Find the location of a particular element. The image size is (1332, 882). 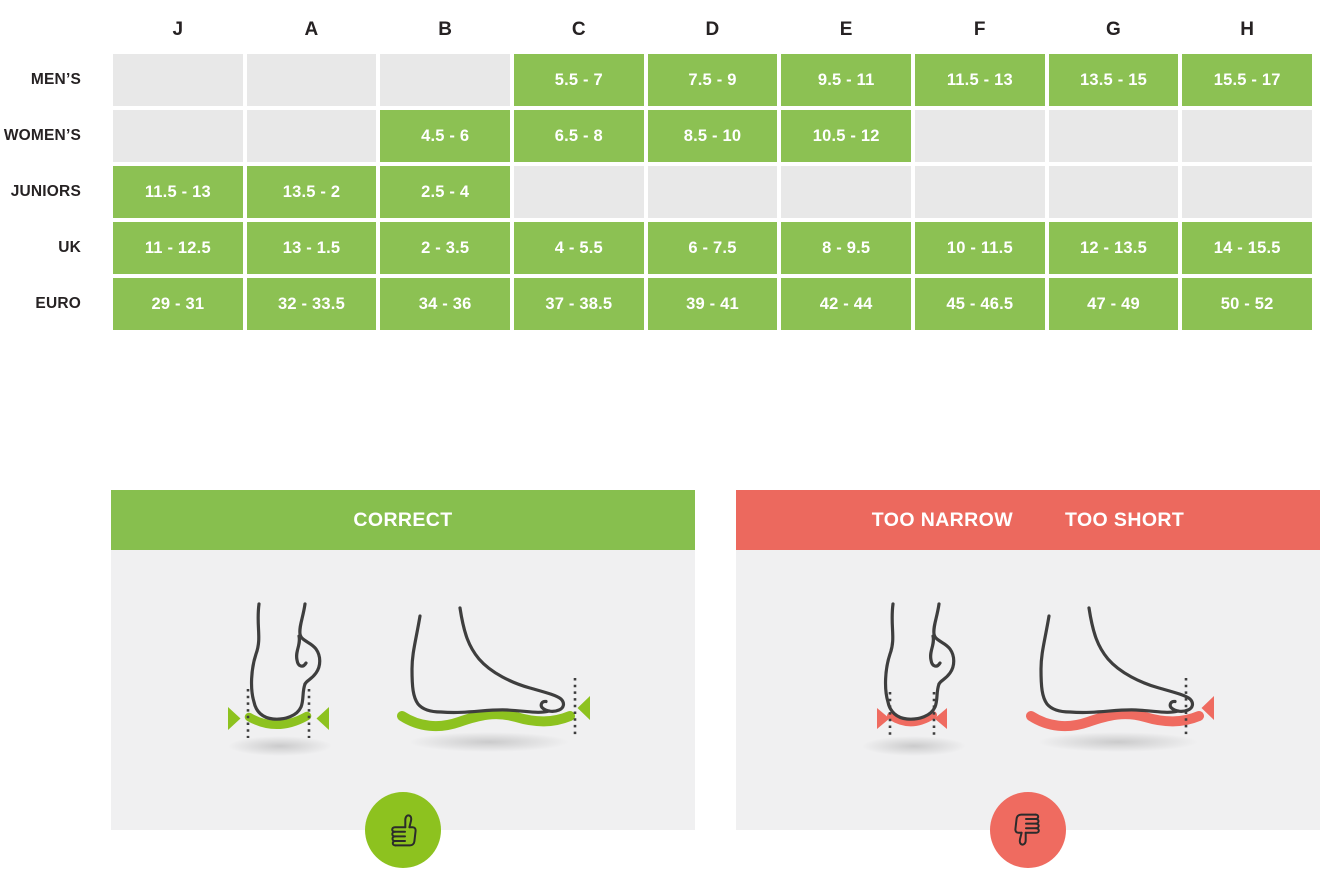

size-cell: 10 - 11.5 is located at coordinates (980, 248).